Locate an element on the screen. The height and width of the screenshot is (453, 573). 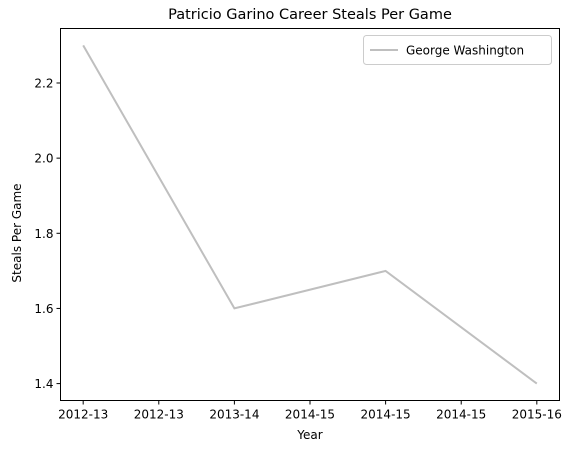
y-tick-label: 1.4 is located at coordinates (43, 384).